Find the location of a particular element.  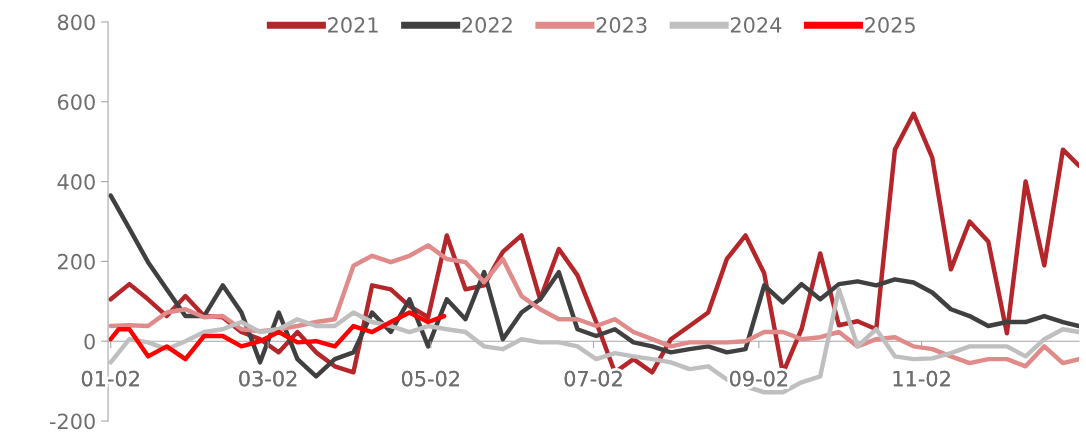

x-tick-label: 09-02 is located at coordinates (758, 378).